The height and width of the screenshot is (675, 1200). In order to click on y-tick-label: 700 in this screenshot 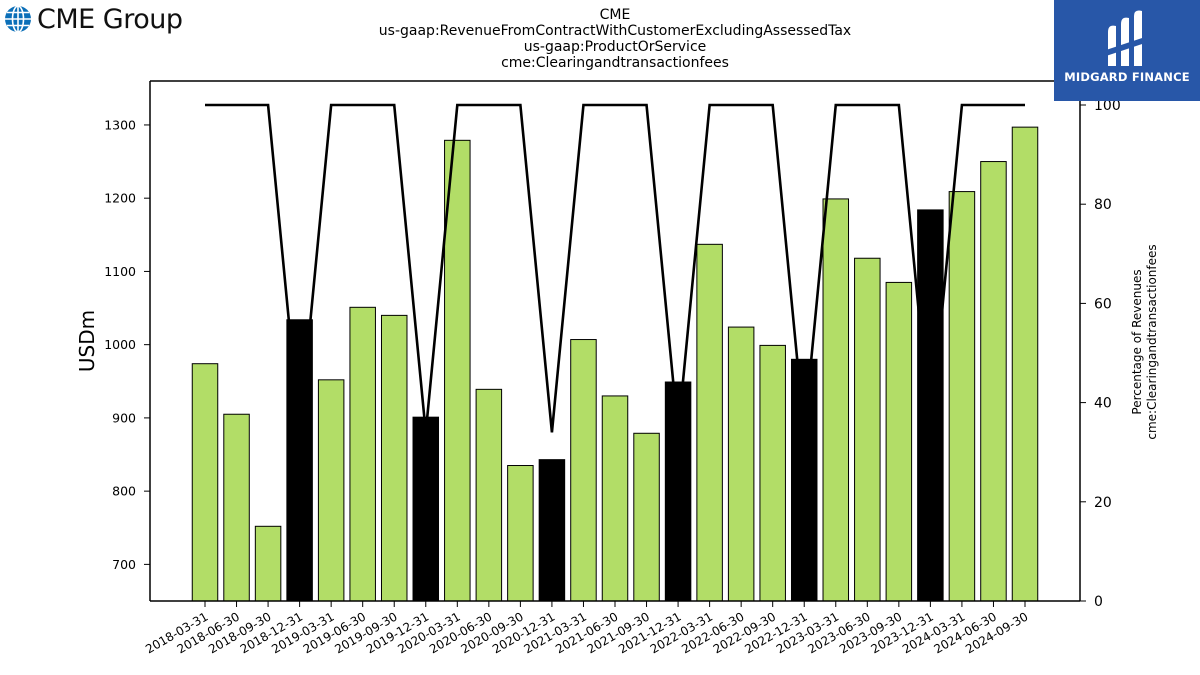, I will do `click(124, 564)`.